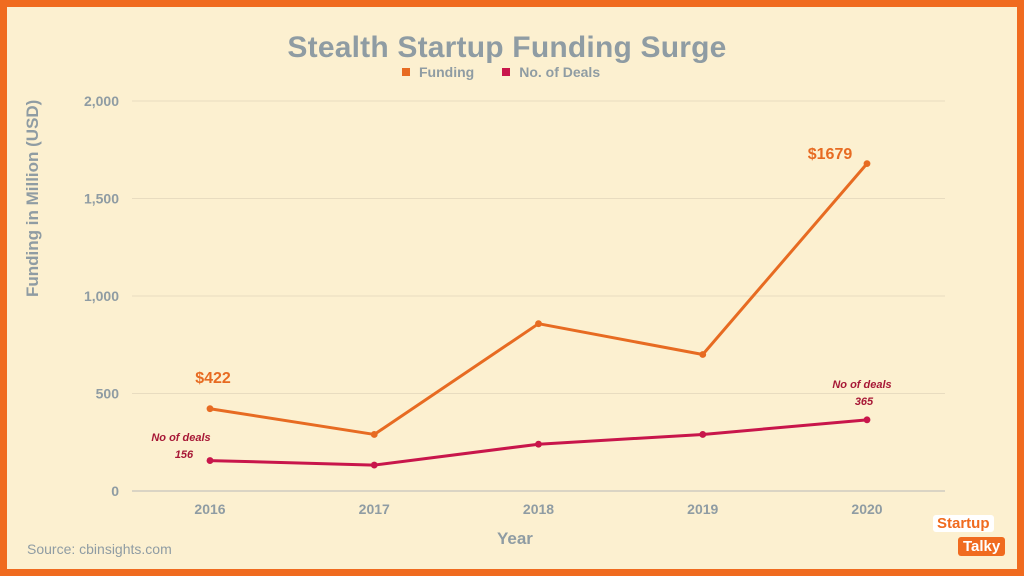  I want to click on x-tick-label: 2020, so click(866, 509).